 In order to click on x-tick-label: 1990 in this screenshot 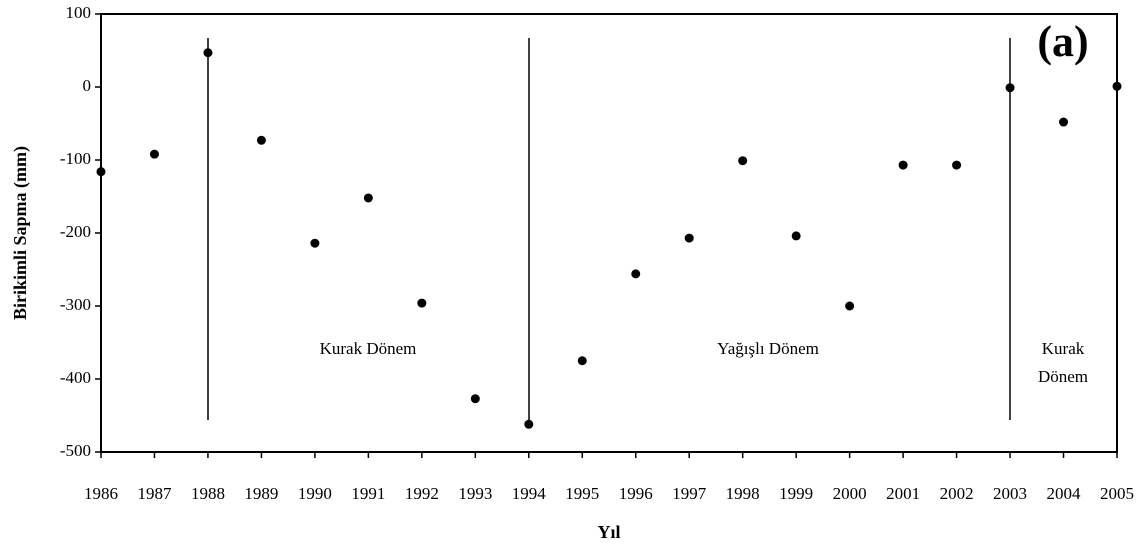, I will do `click(315, 493)`.